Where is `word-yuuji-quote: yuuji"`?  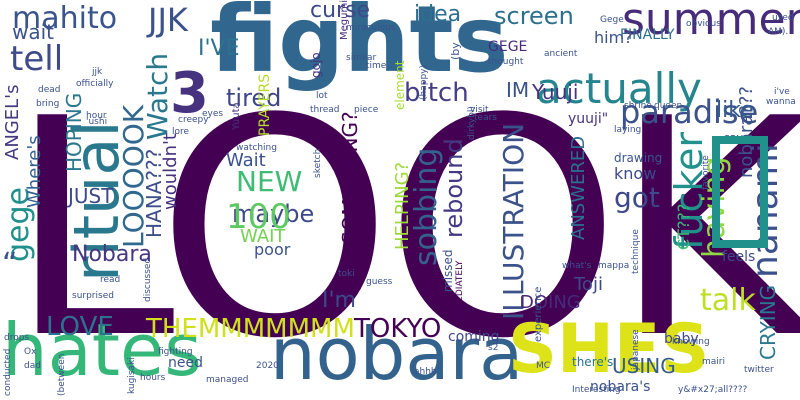 word-yuuji-quote: yuuji" is located at coordinates (588, 119).